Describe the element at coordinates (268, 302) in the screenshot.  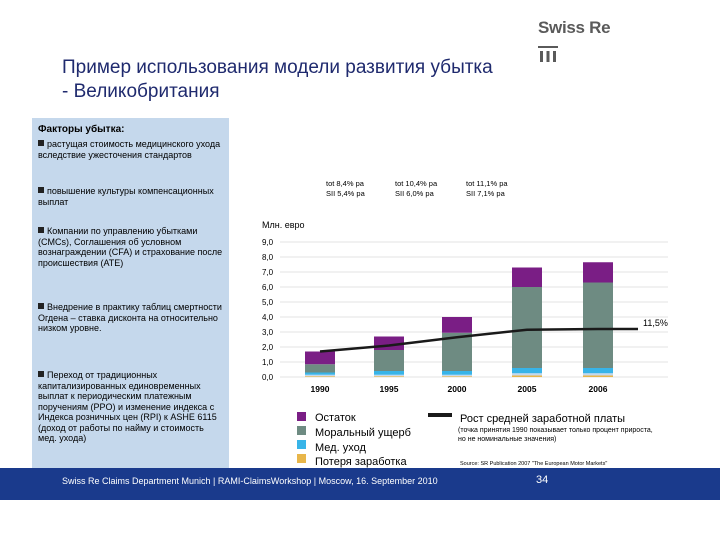
I see `y-tick-label: 5,0` at that location.